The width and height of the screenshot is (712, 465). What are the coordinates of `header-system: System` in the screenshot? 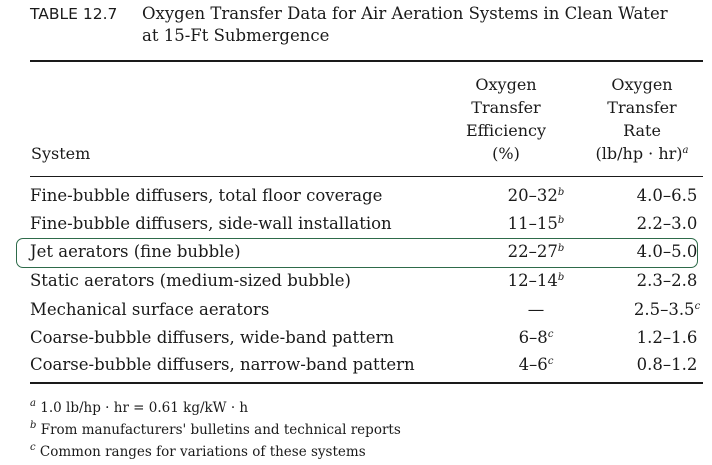 It's located at (61, 153).